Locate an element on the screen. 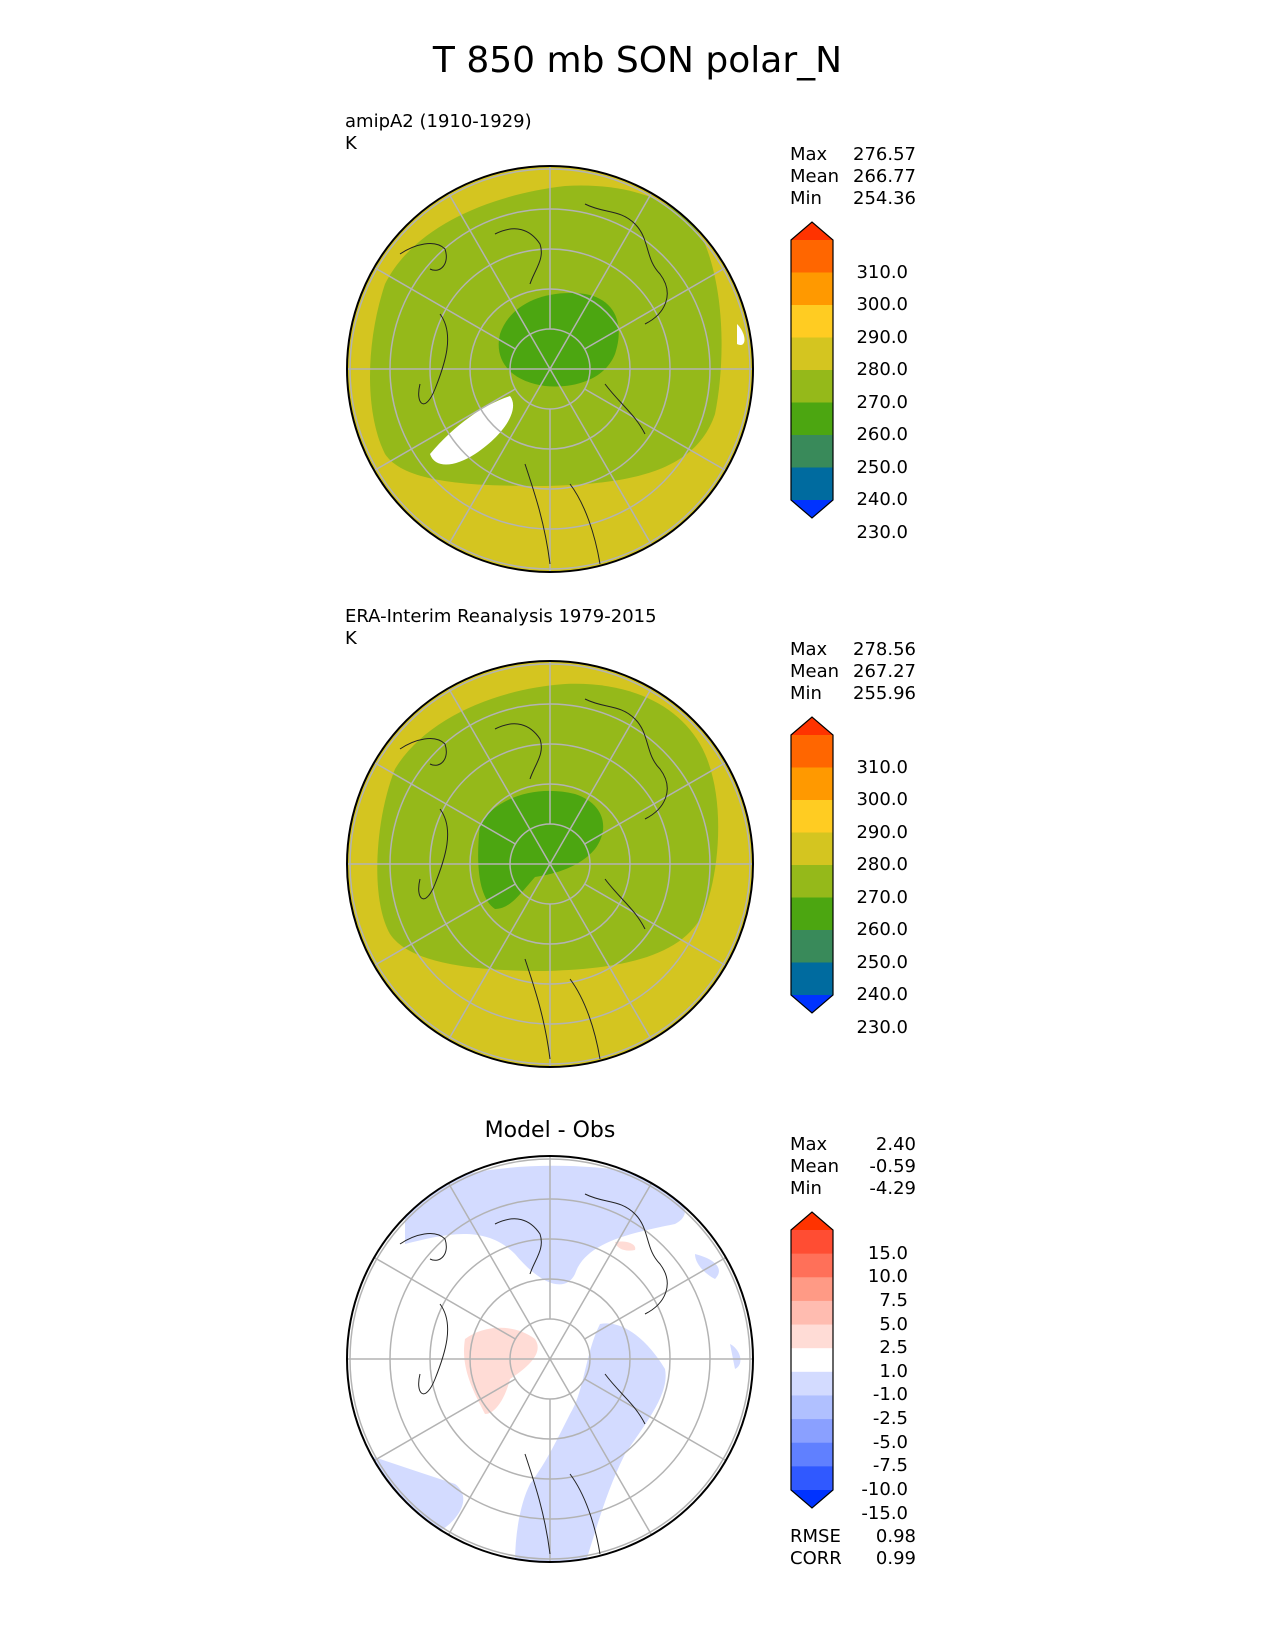  colorbar-tick-label: 15.0 is located at coordinates (887, 1253).